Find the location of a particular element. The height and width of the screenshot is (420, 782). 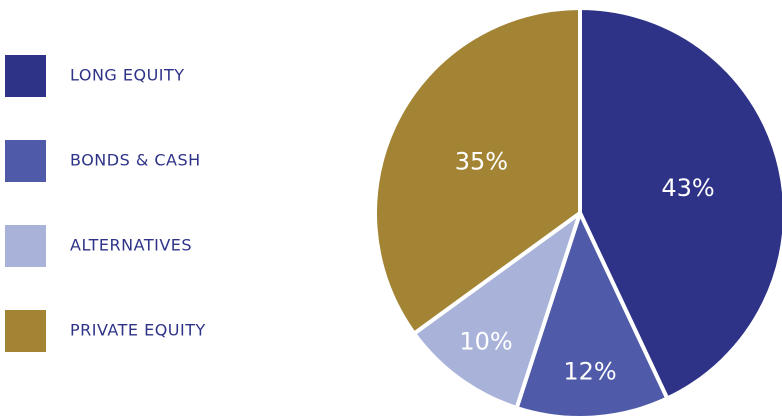

legend-label: PRIVATE EQUITY is located at coordinates (138, 330).